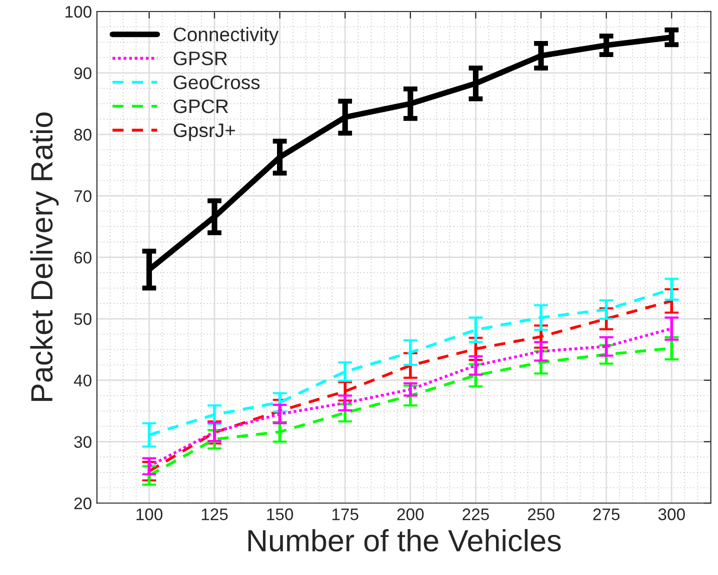  Describe the element at coordinates (606, 514) in the screenshot. I see `x-tick-label: 275` at that location.